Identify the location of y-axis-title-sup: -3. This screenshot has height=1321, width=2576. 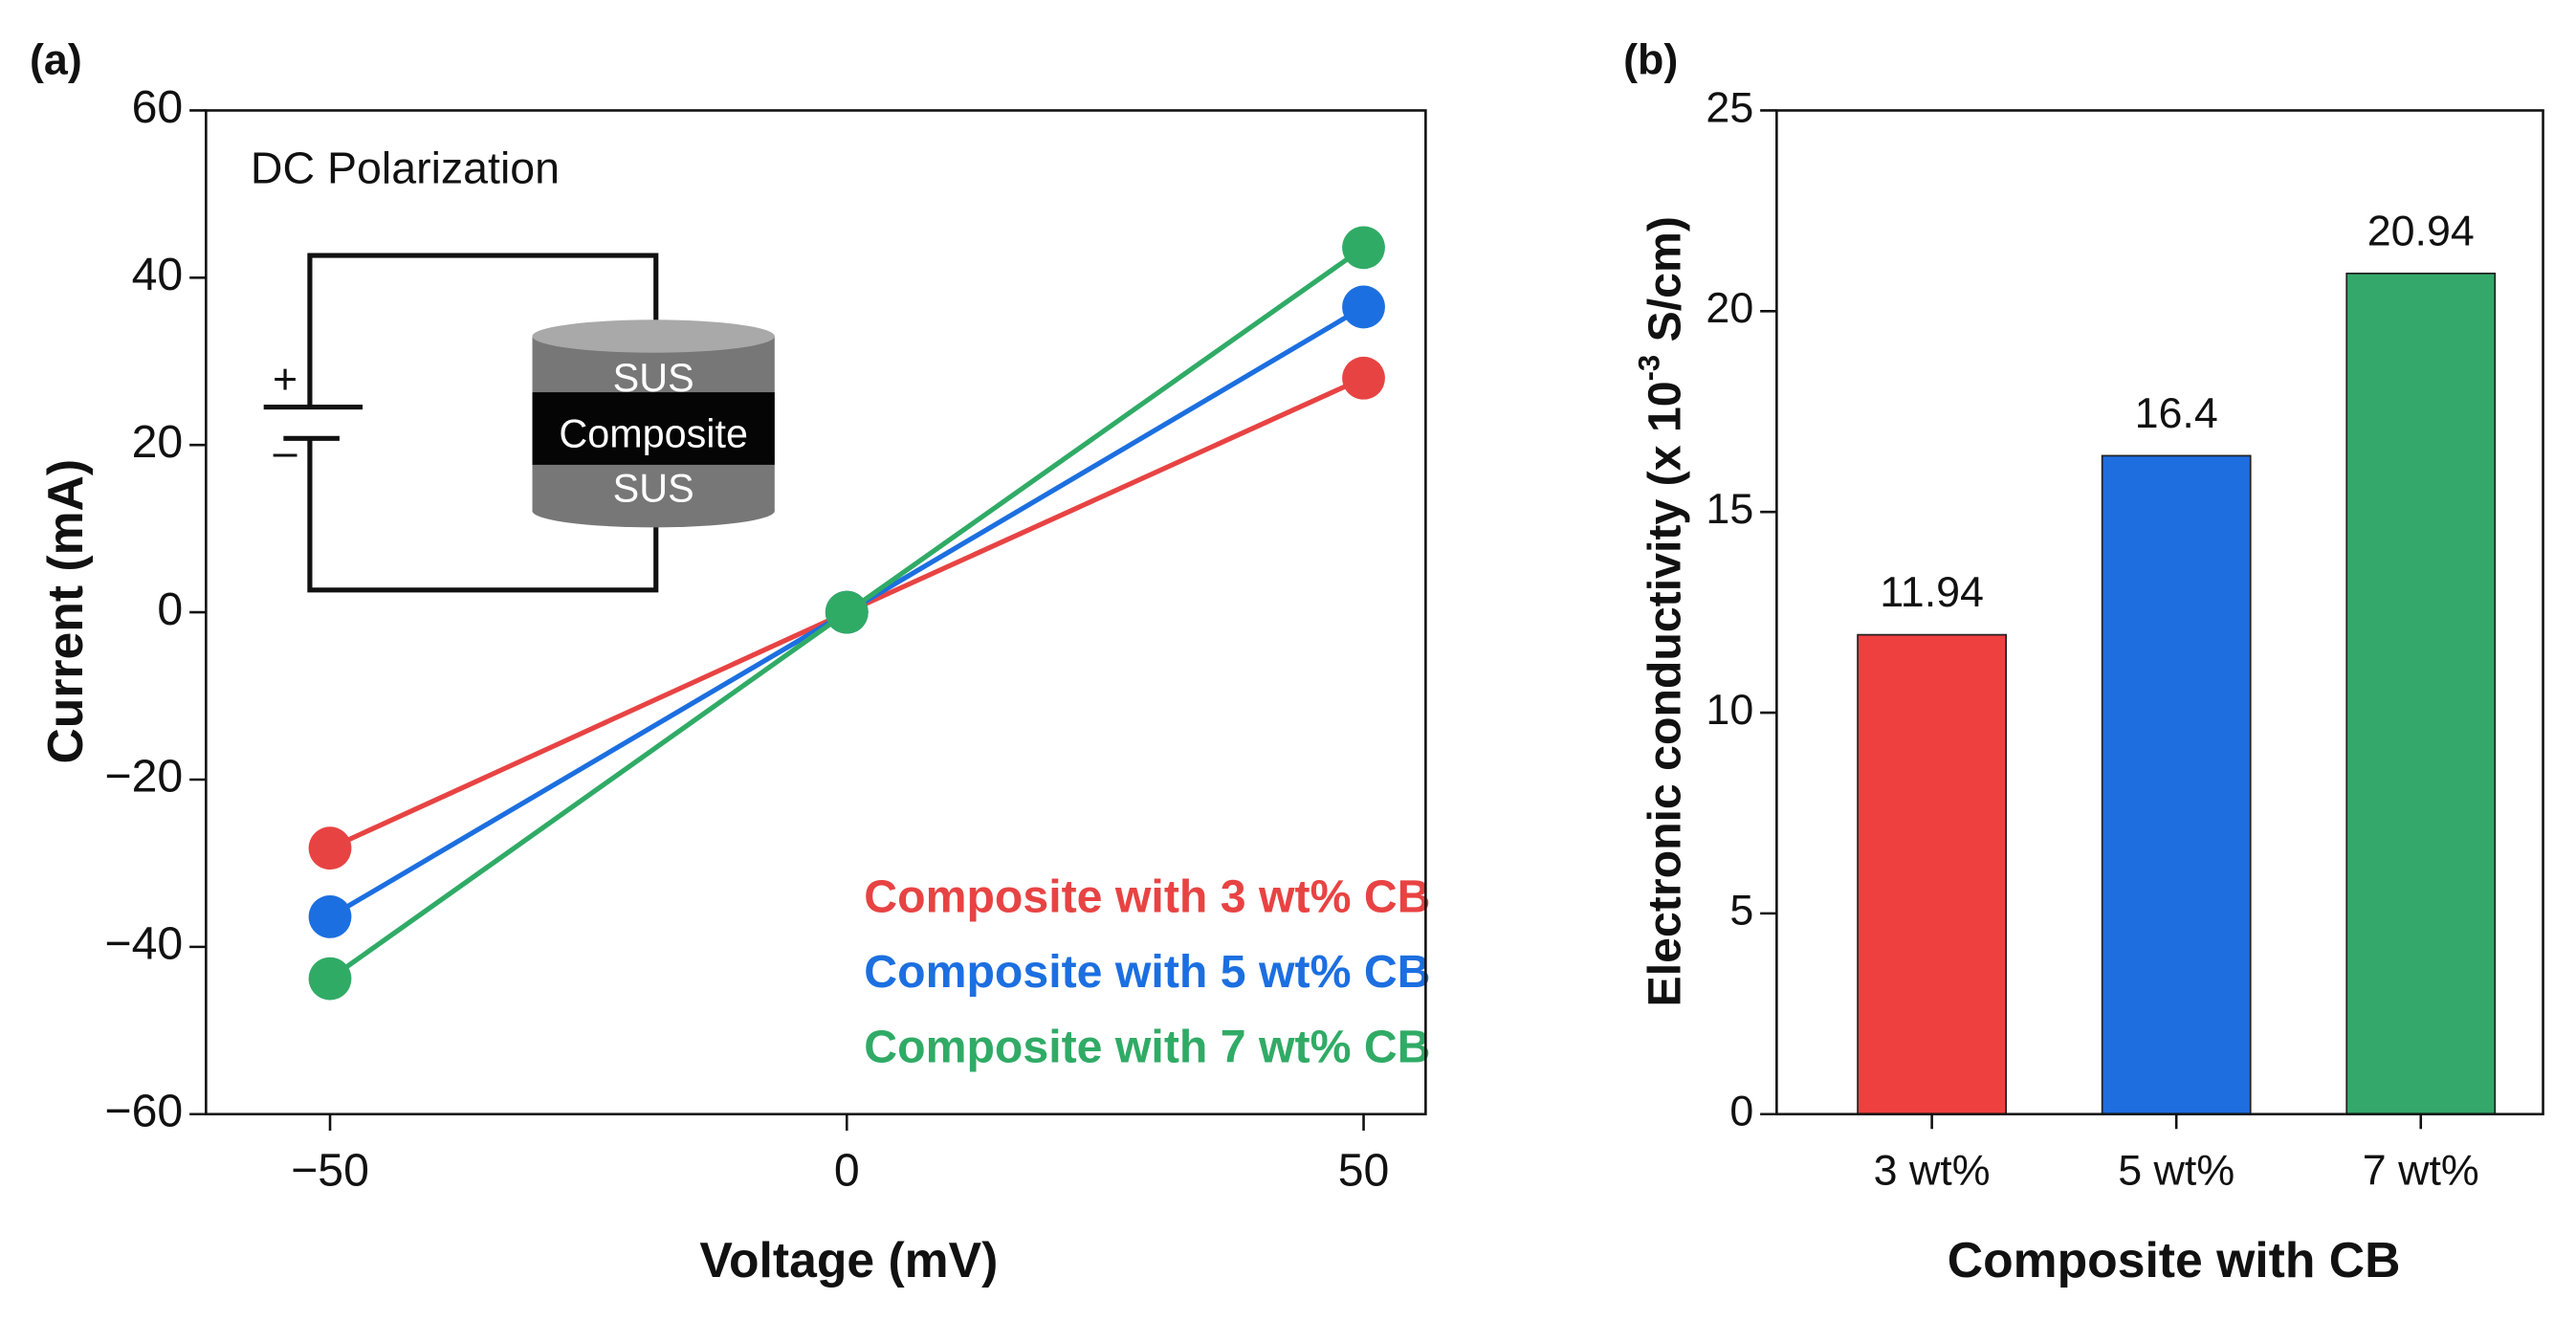
(1649, 368).